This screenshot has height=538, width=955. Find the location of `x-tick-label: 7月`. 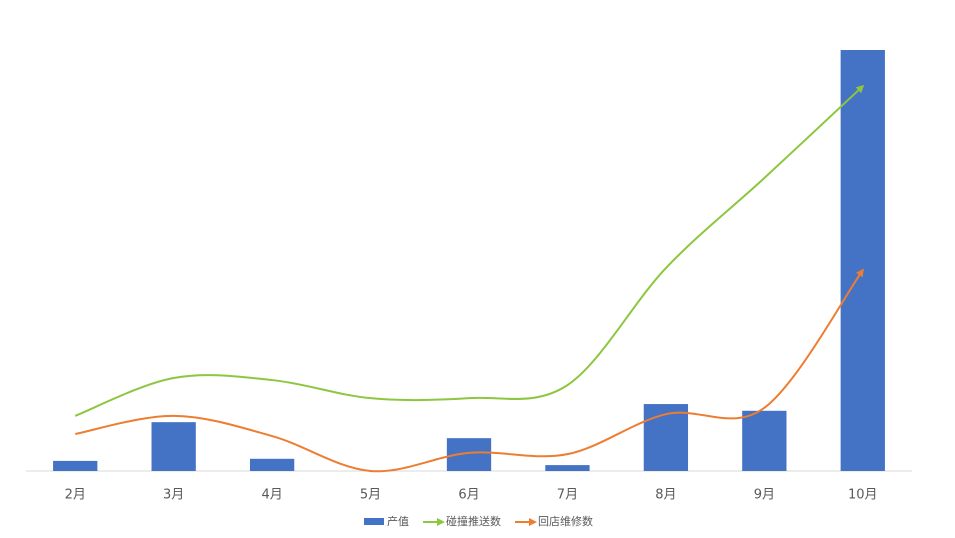

x-tick-label: 7月 is located at coordinates (567, 495).